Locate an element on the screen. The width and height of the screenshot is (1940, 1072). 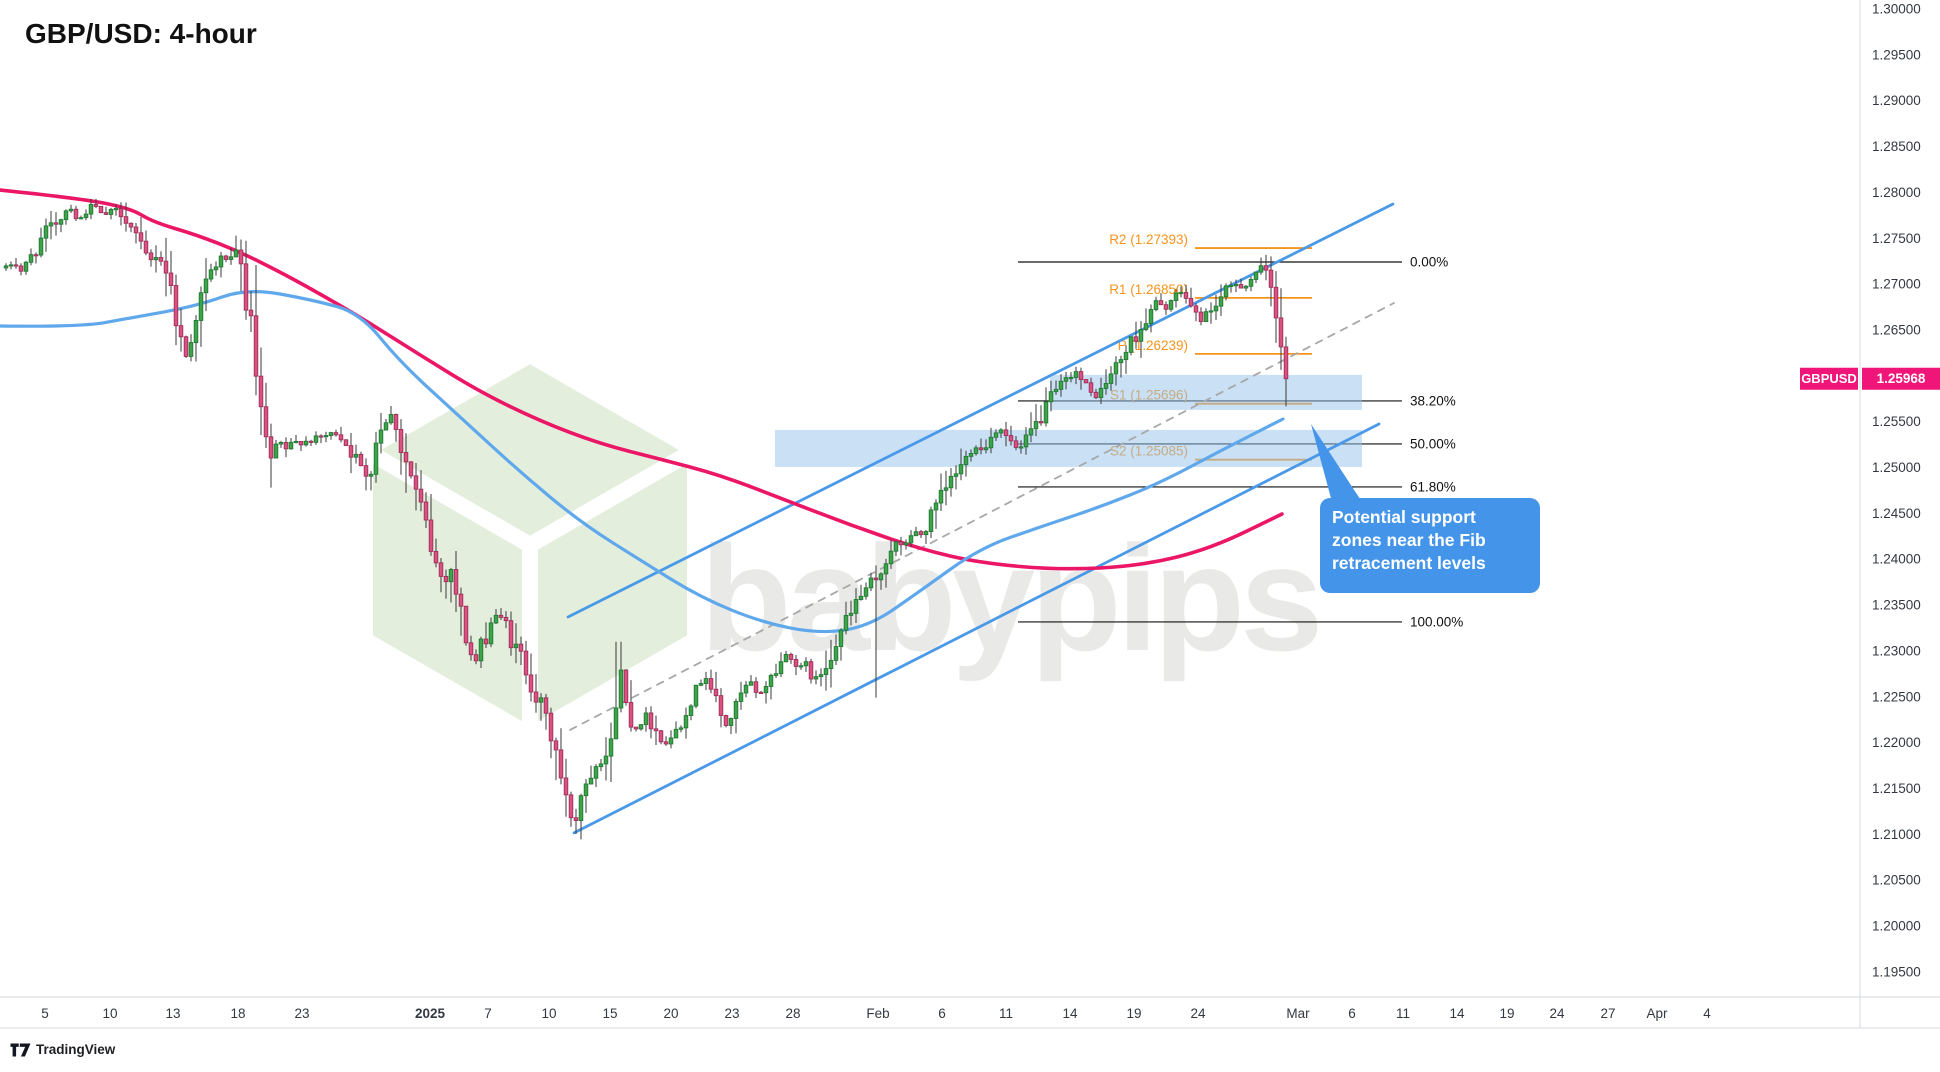
price-tag-text: 1.25968 is located at coordinates (1901, 378).